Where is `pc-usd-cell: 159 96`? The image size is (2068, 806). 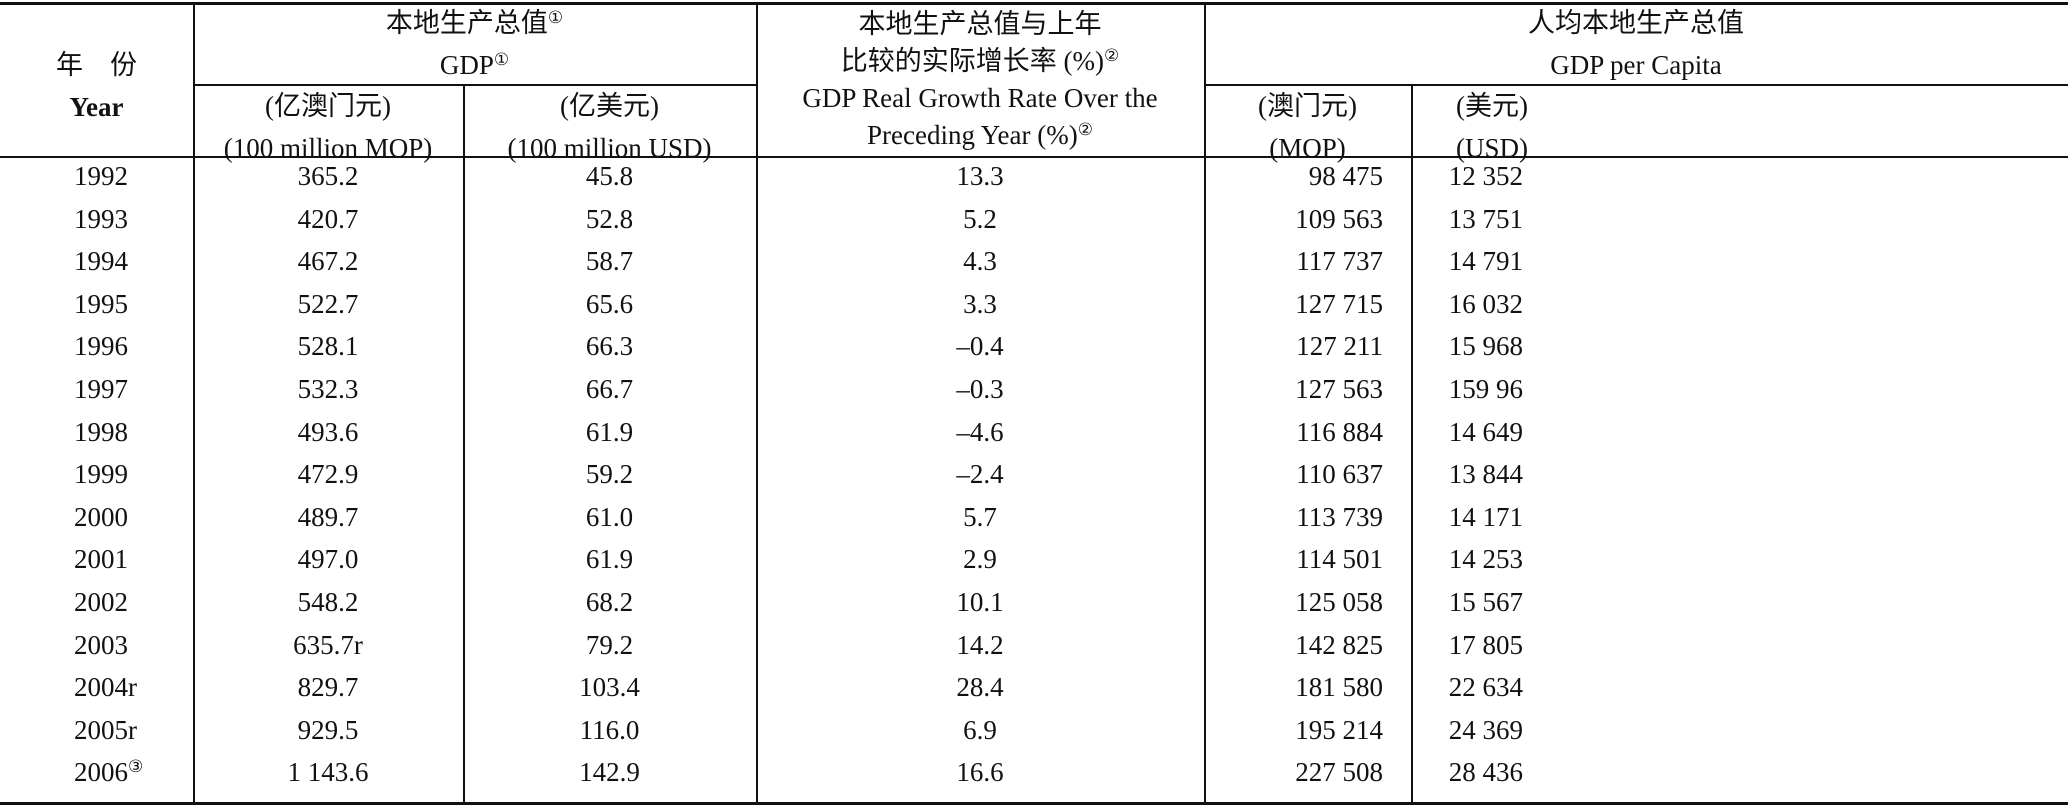 pc-usd-cell: 159 96 is located at coordinates (1467, 389).